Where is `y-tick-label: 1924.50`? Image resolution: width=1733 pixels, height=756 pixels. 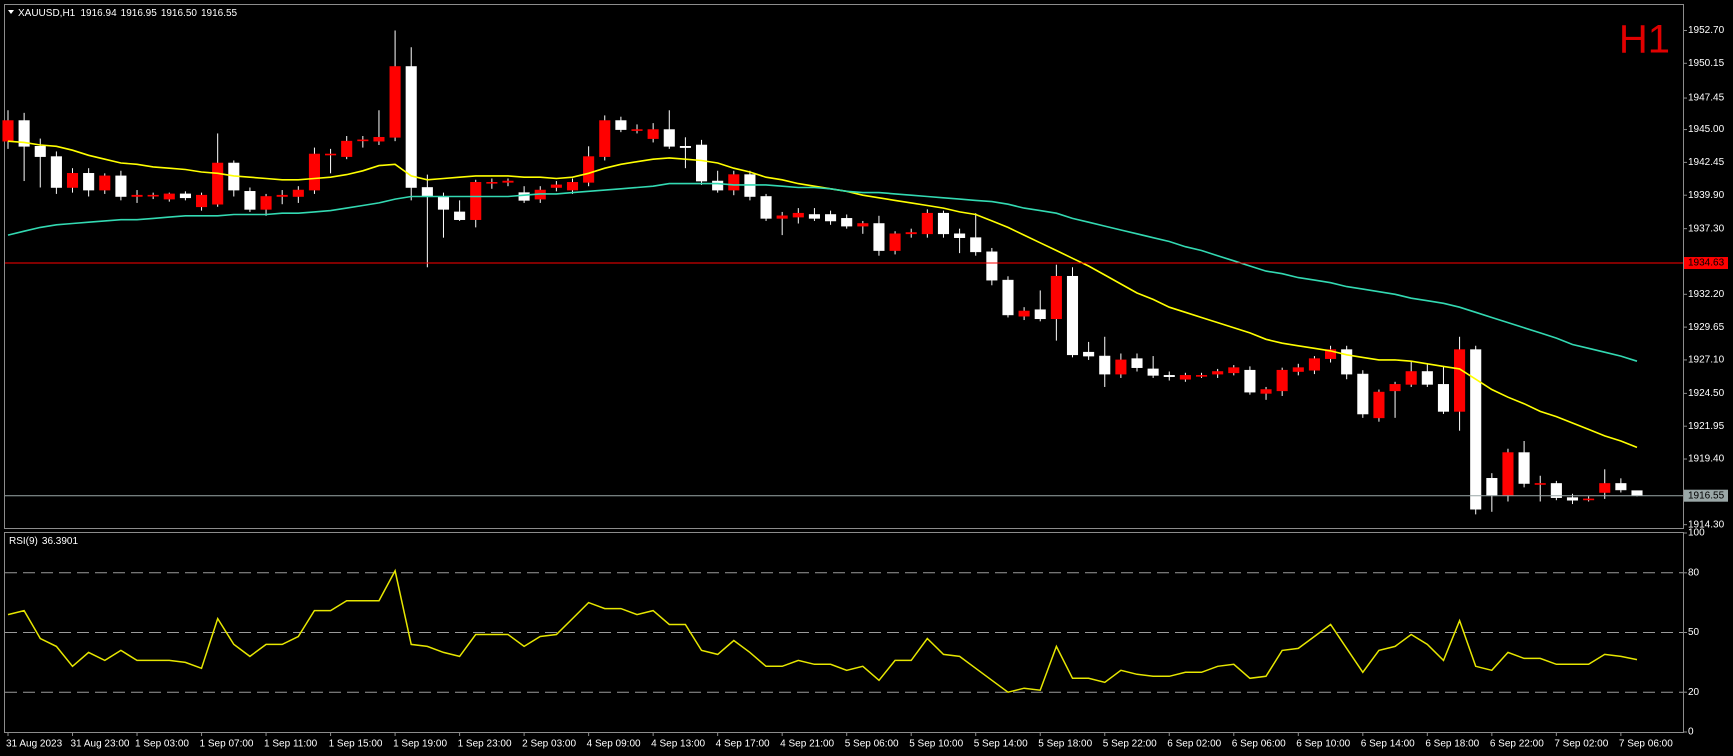 y-tick-label: 1924.50 is located at coordinates (1706, 393).